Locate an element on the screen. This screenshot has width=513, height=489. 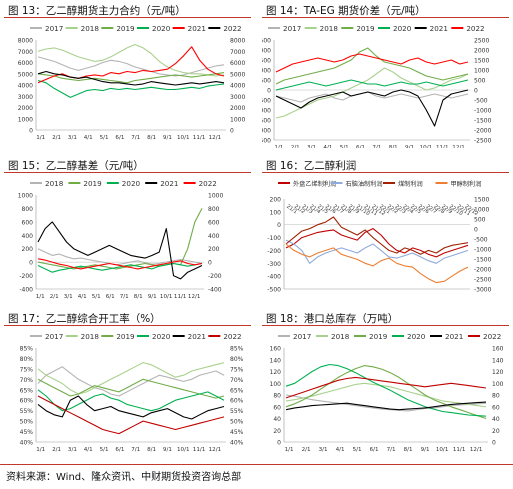
y2-tick-label: 600 is located at coordinates (214, 222).